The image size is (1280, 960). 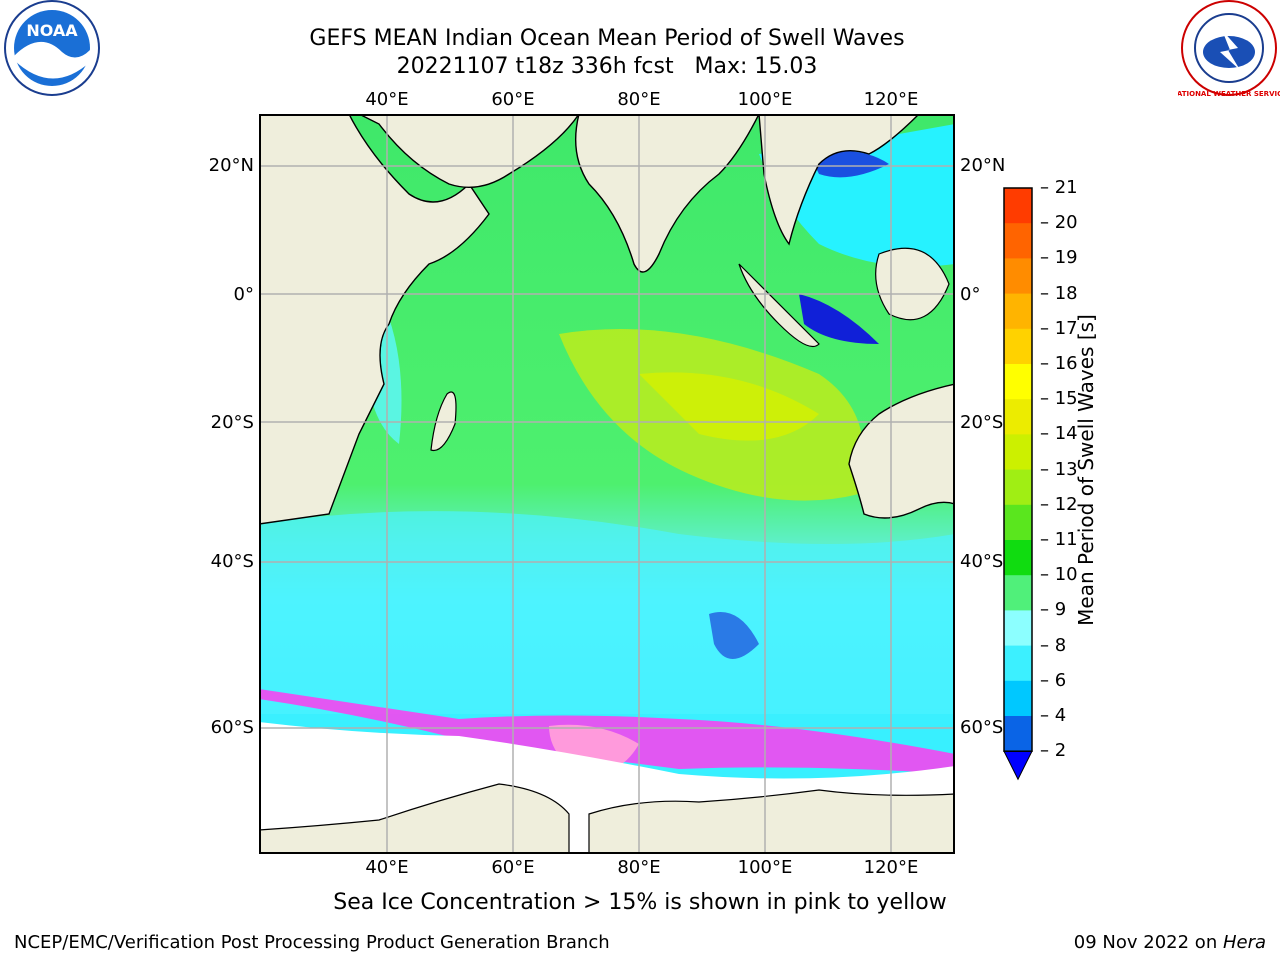 What do you see at coordinates (1053, 715) in the screenshot?
I see `colorbar-tick-label: – 4` at bounding box center [1053, 715].